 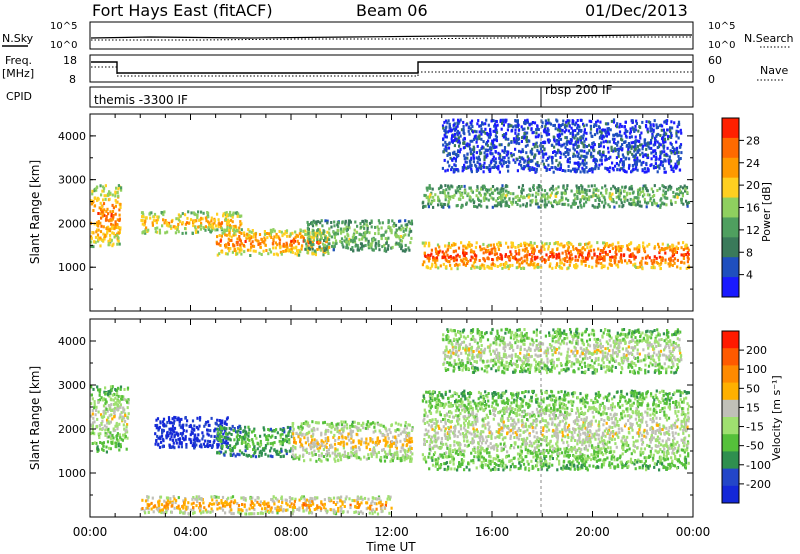 What do you see at coordinates (391, 67) in the screenshot?
I see `freq-solid-trace` at bounding box center [391, 67].